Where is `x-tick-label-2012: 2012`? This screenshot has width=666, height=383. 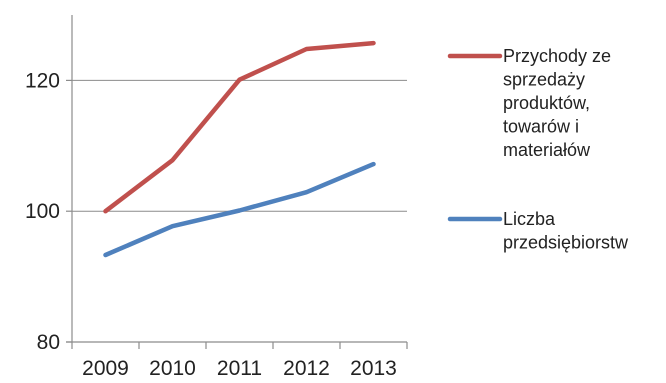
x-tick-label-2012: 2012 is located at coordinates (306, 368).